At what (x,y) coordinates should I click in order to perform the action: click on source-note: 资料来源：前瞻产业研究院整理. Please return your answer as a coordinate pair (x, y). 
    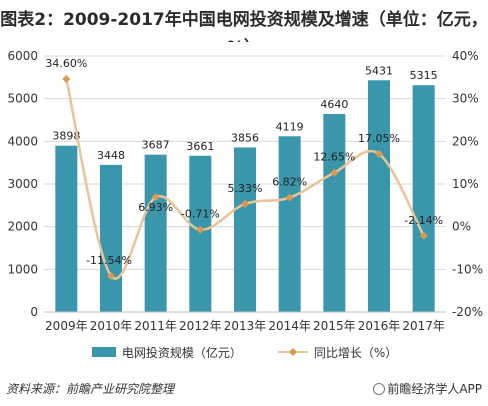
    Looking at the image, I should click on (90, 389).